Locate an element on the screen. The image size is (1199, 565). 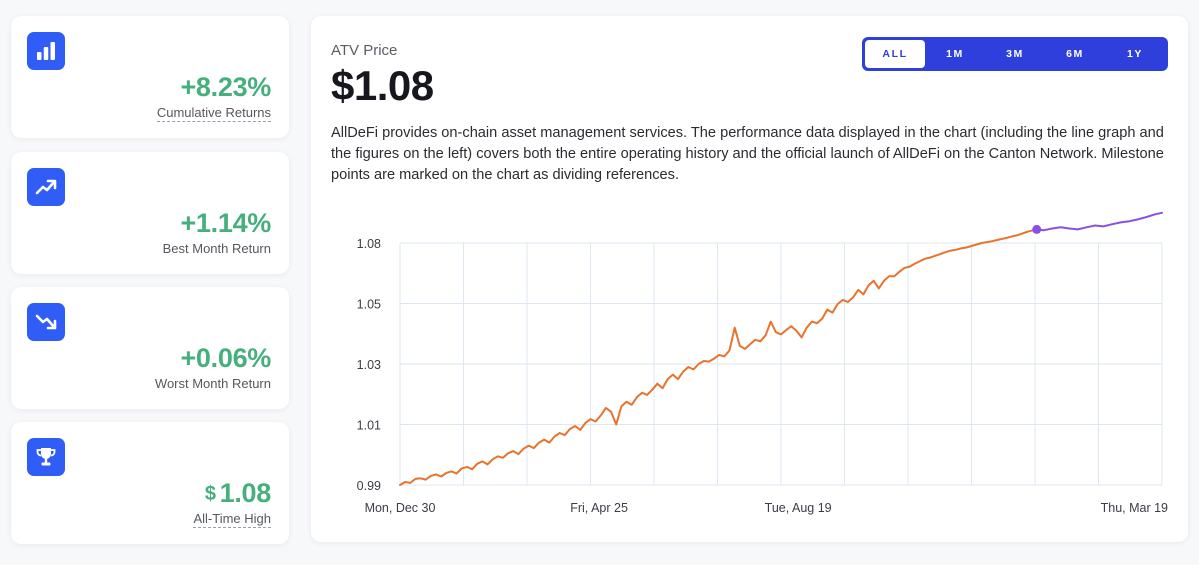
current-price: $1.08 is located at coordinates (382, 85).